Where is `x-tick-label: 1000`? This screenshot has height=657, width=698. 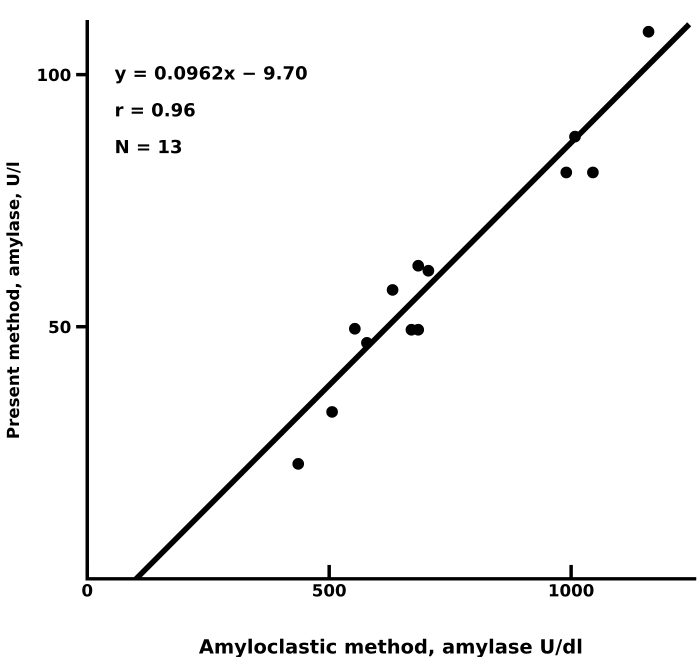
x-tick-label: 1000 is located at coordinates (572, 590).